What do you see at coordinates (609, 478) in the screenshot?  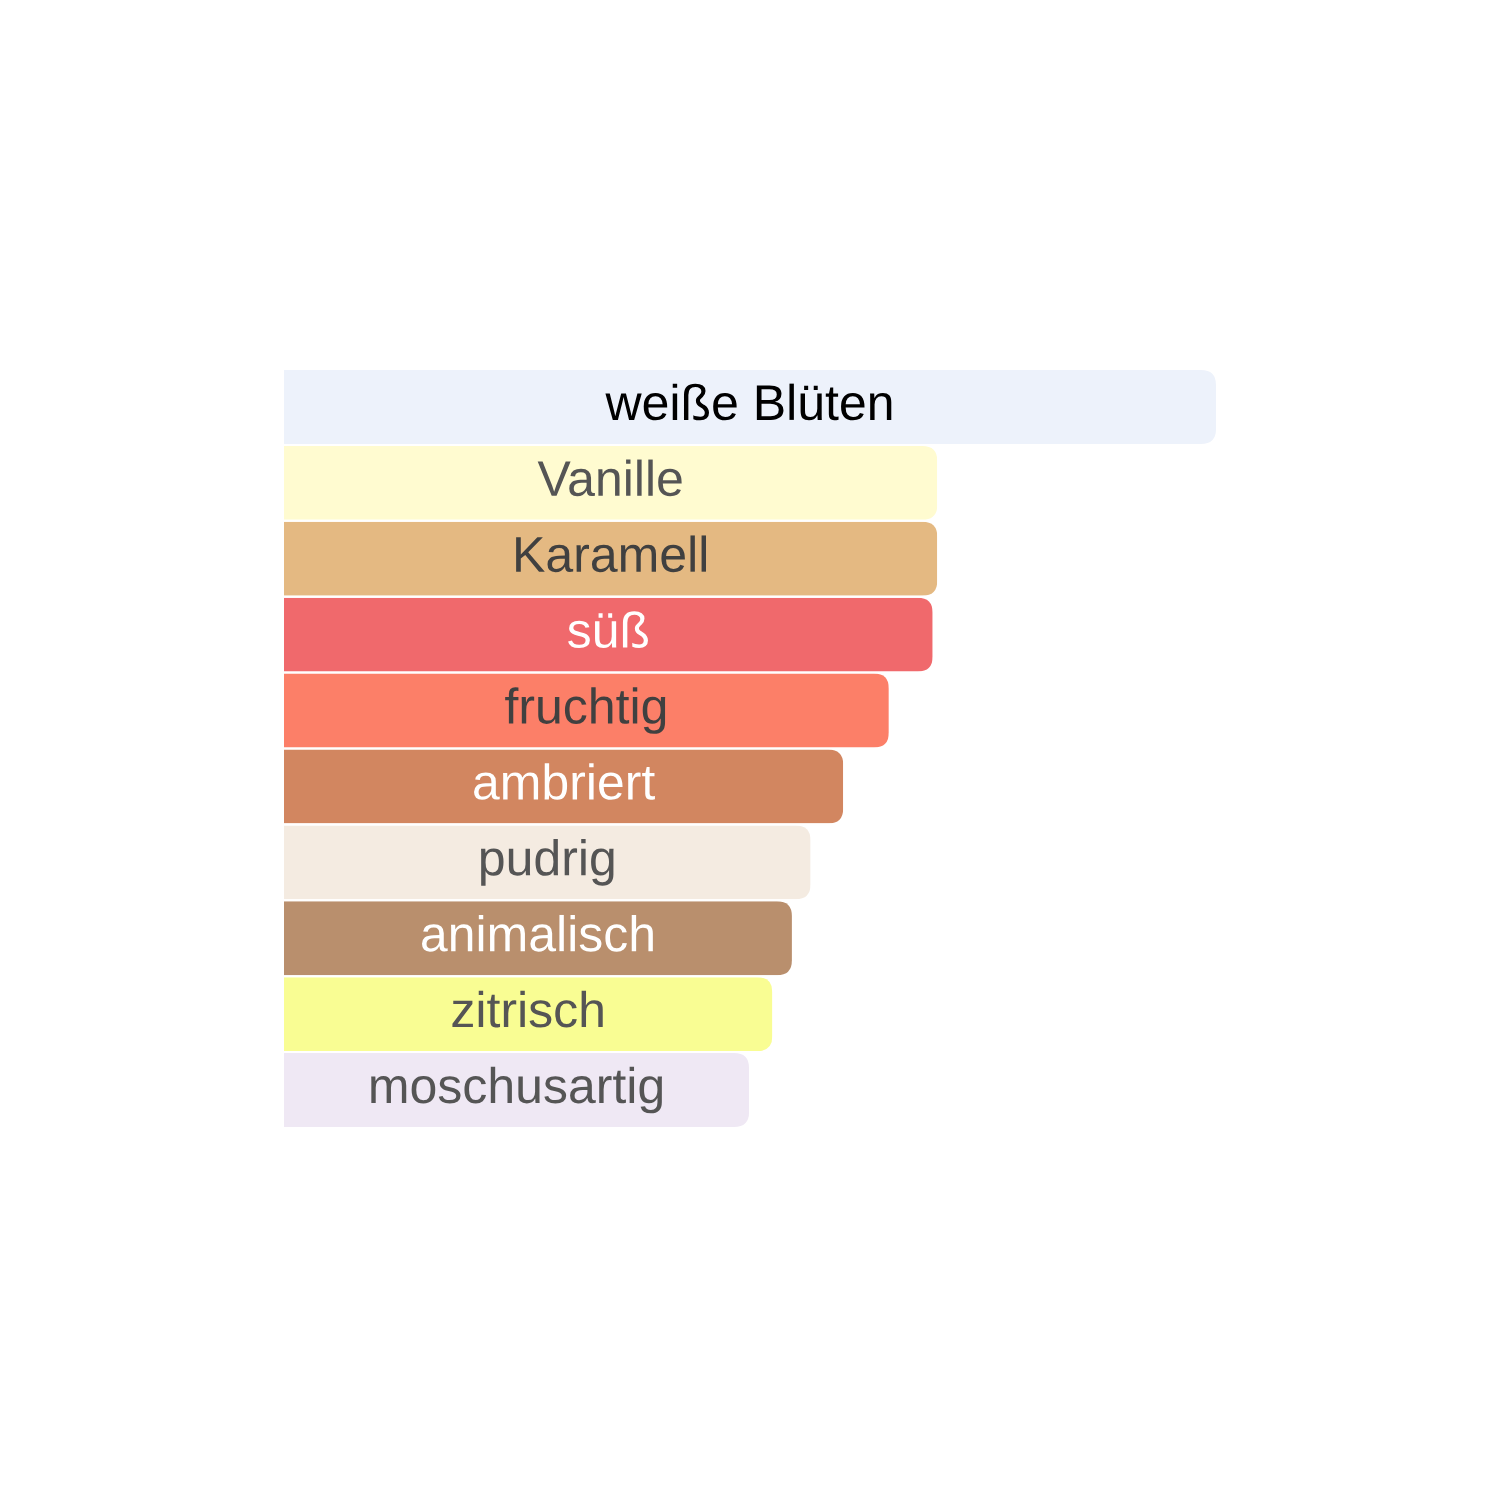 I see `y-tick-label: Vanille` at bounding box center [609, 478].